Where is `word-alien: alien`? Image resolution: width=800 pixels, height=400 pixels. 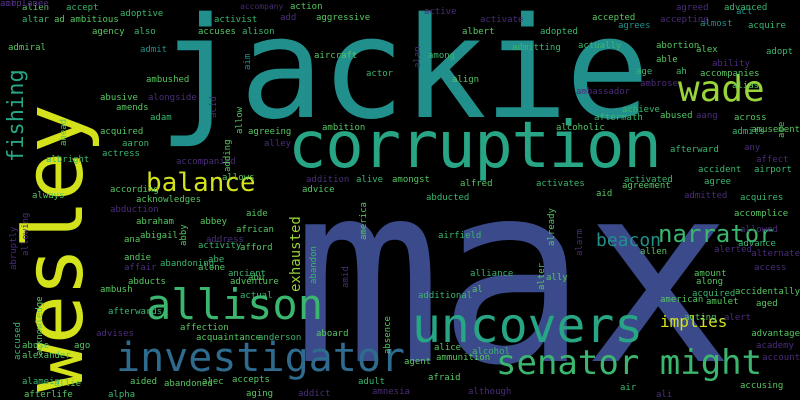 word-alien: alien is located at coordinates (36, 8).